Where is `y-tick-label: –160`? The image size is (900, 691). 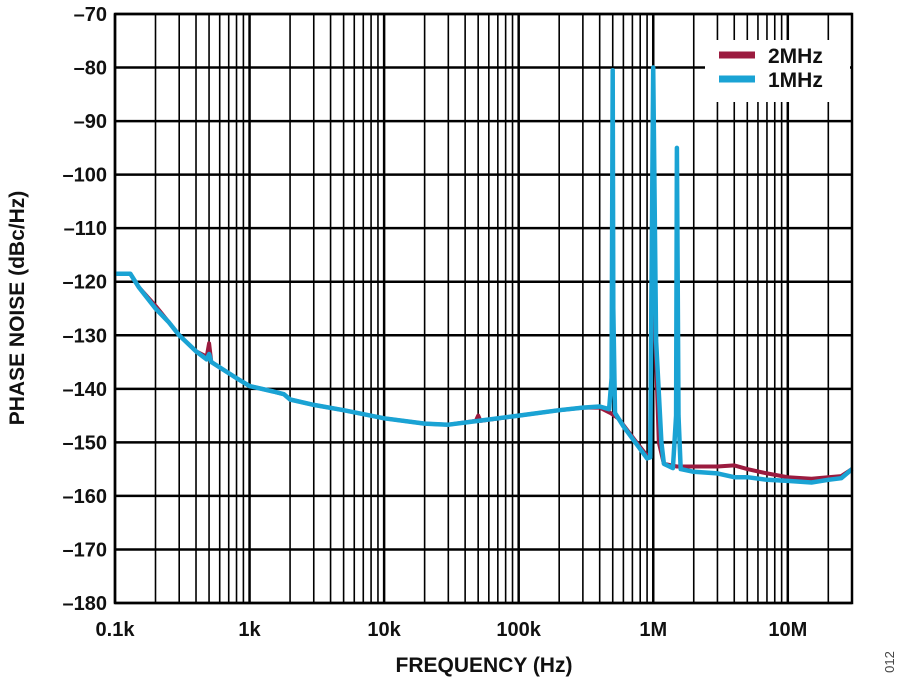 y-tick-label: –160 is located at coordinates (85, 497).